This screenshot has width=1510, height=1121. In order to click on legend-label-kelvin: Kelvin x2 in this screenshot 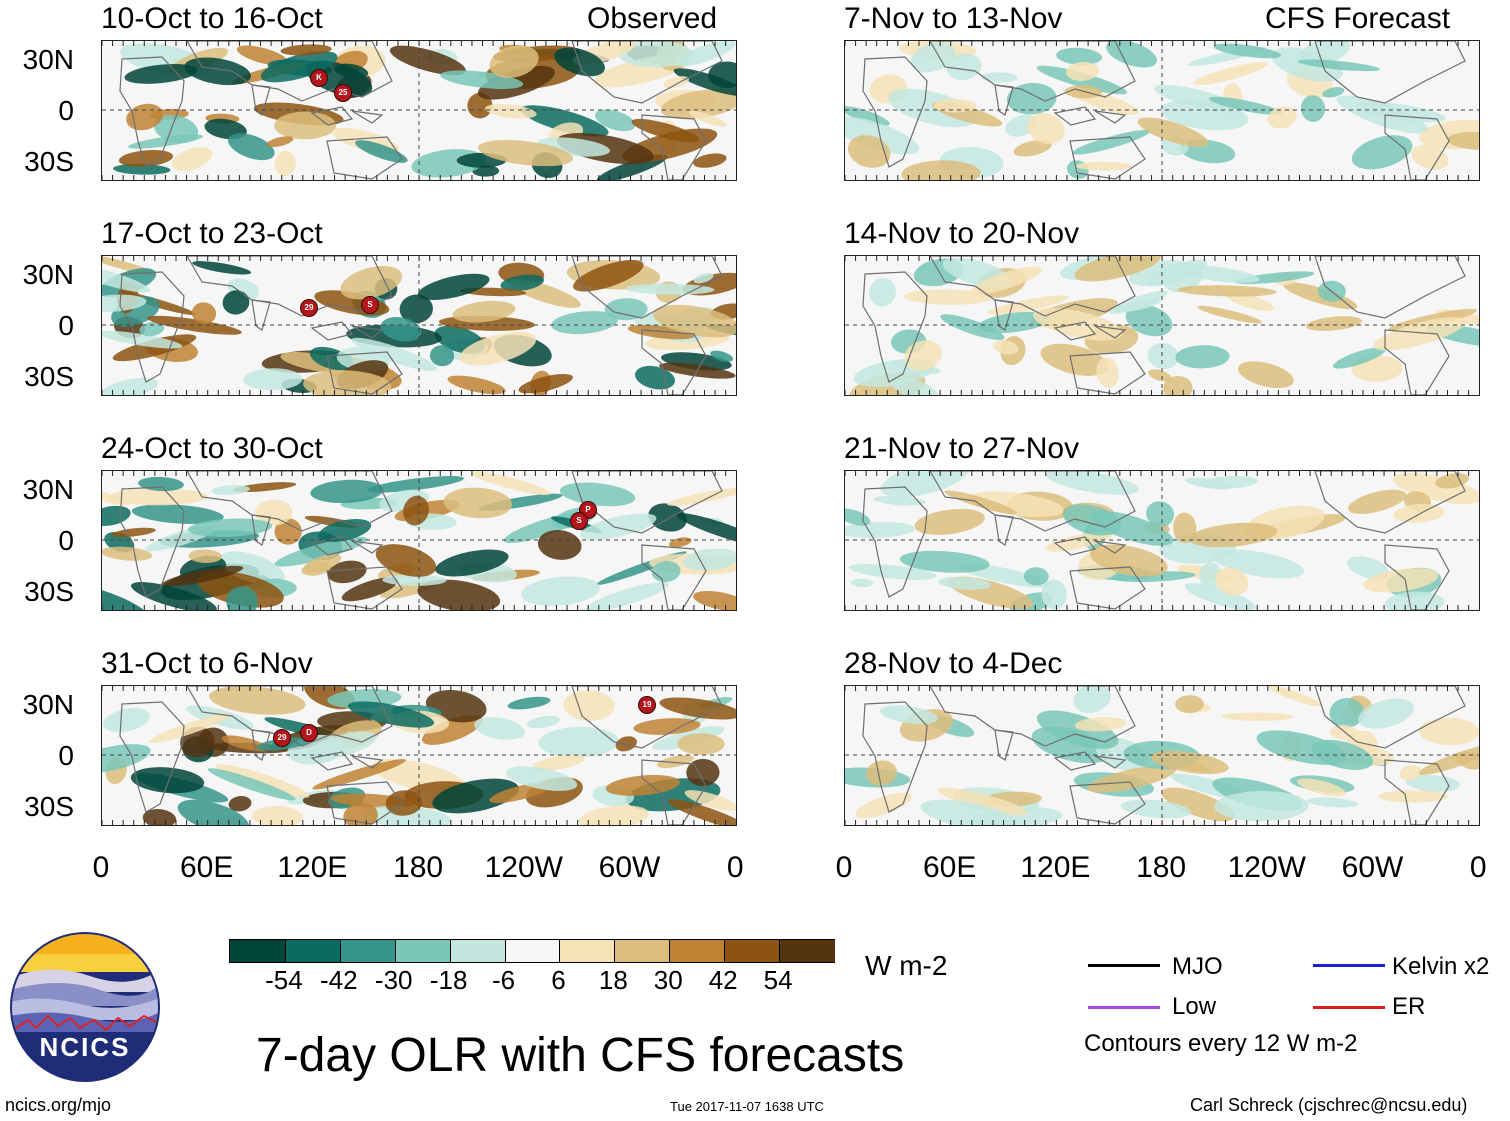, I will do `click(1441, 966)`.